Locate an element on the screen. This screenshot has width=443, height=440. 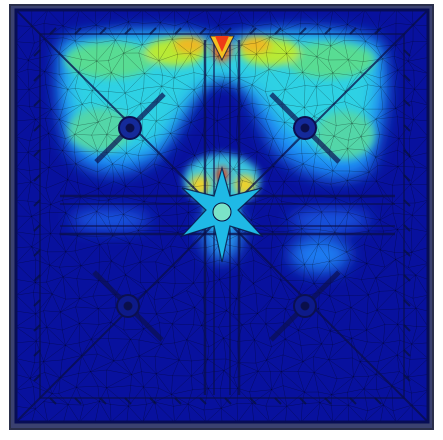
center-node is located at coordinates (222, 149).